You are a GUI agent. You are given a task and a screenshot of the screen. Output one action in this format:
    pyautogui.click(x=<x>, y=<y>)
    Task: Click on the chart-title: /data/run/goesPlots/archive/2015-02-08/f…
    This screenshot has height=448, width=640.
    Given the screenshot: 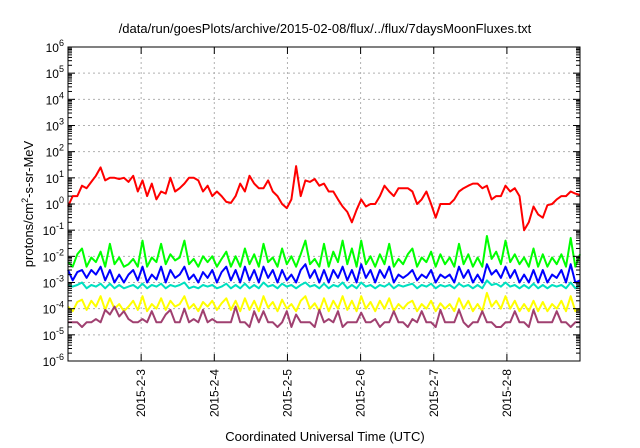 What is the action you would take?
    pyautogui.click(x=325, y=28)
    